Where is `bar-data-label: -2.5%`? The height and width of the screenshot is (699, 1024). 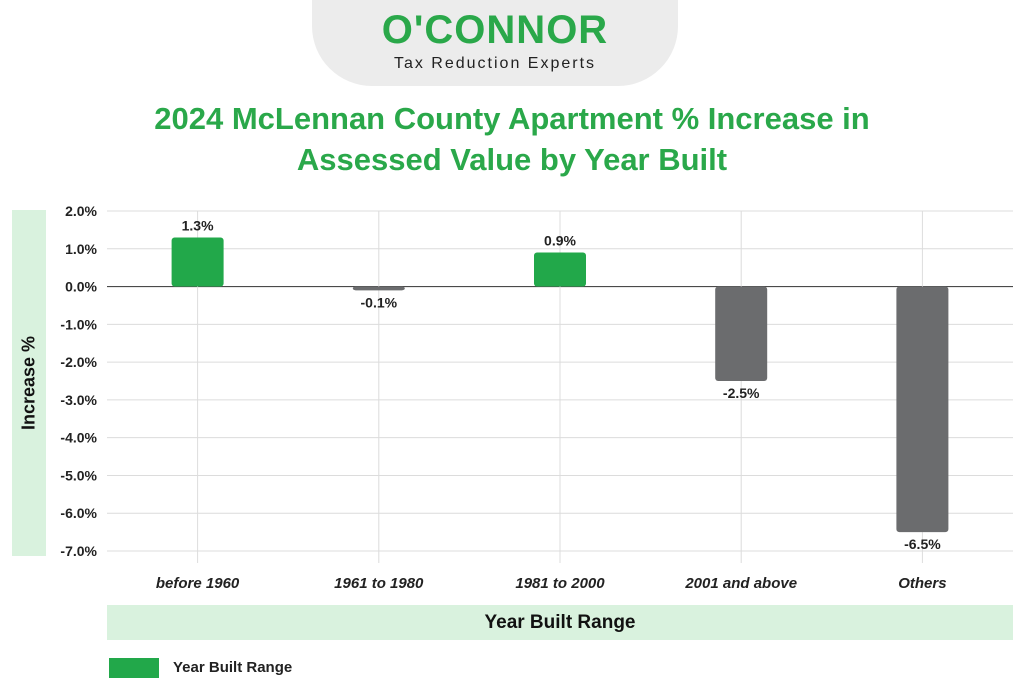 bar-data-label: -2.5% is located at coordinates (741, 393).